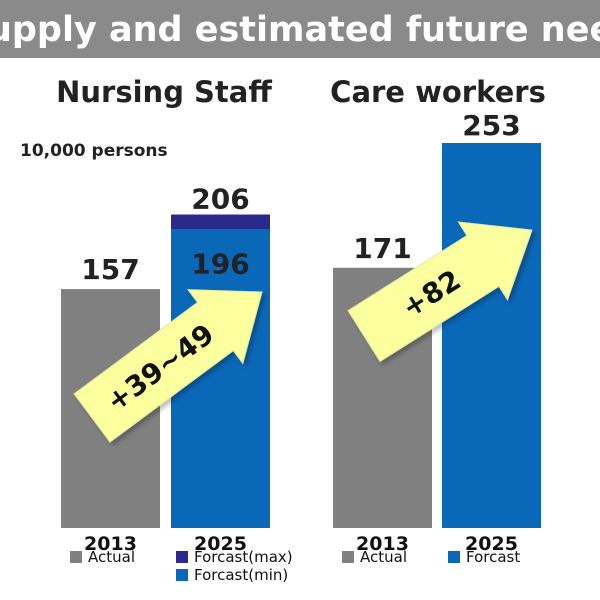 The height and width of the screenshot is (600, 600). I want to click on chart-title: Supply and estimated future need, so click(300, 30).